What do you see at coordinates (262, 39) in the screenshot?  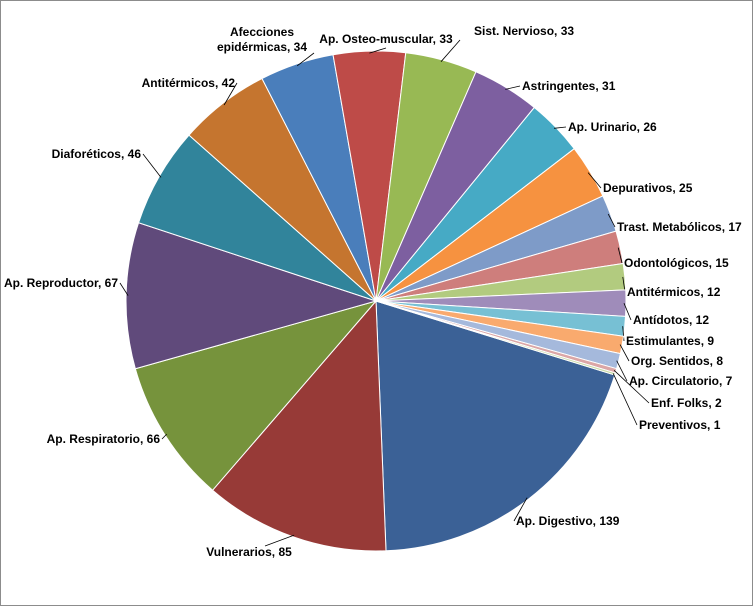 I see `data-label-afecciones-epidermicas-6: Afecciones epidérmicas, 34` at bounding box center [262, 39].